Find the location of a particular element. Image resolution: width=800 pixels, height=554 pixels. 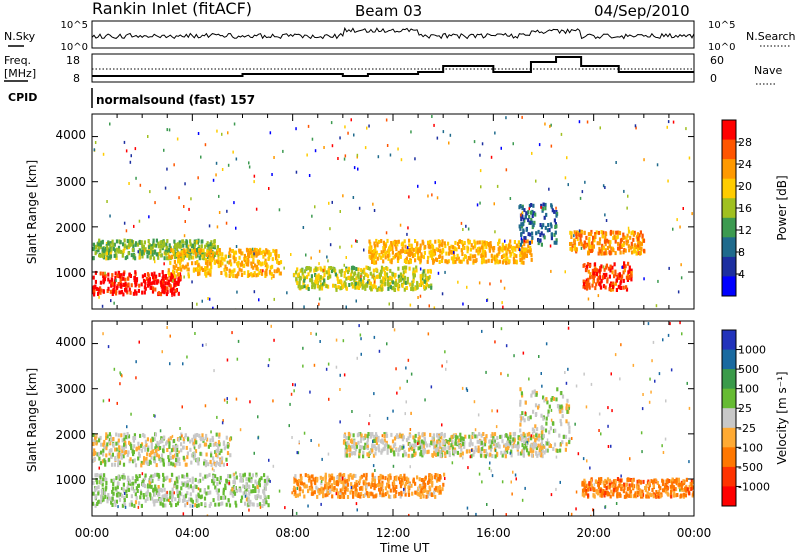

velocity-scatter-cell is located at coordinates (490, 463).